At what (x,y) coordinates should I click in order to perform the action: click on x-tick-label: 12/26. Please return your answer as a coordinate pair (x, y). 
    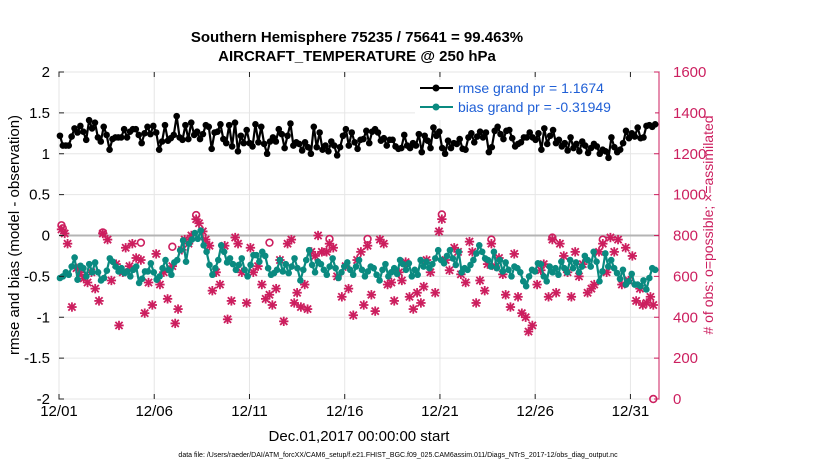
    Looking at the image, I should click on (535, 411).